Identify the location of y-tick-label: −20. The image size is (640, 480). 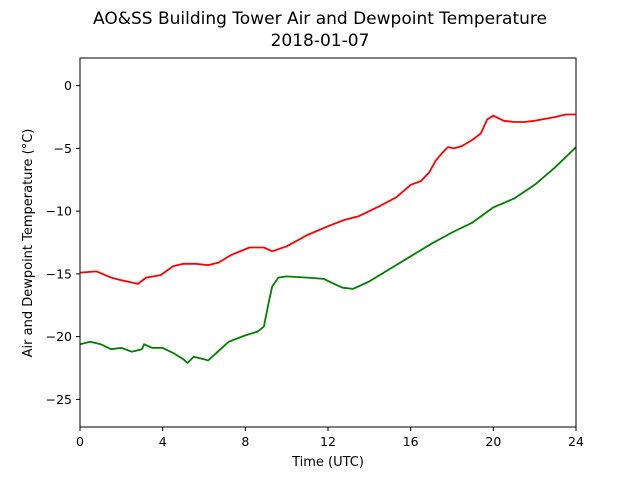
(59, 336).